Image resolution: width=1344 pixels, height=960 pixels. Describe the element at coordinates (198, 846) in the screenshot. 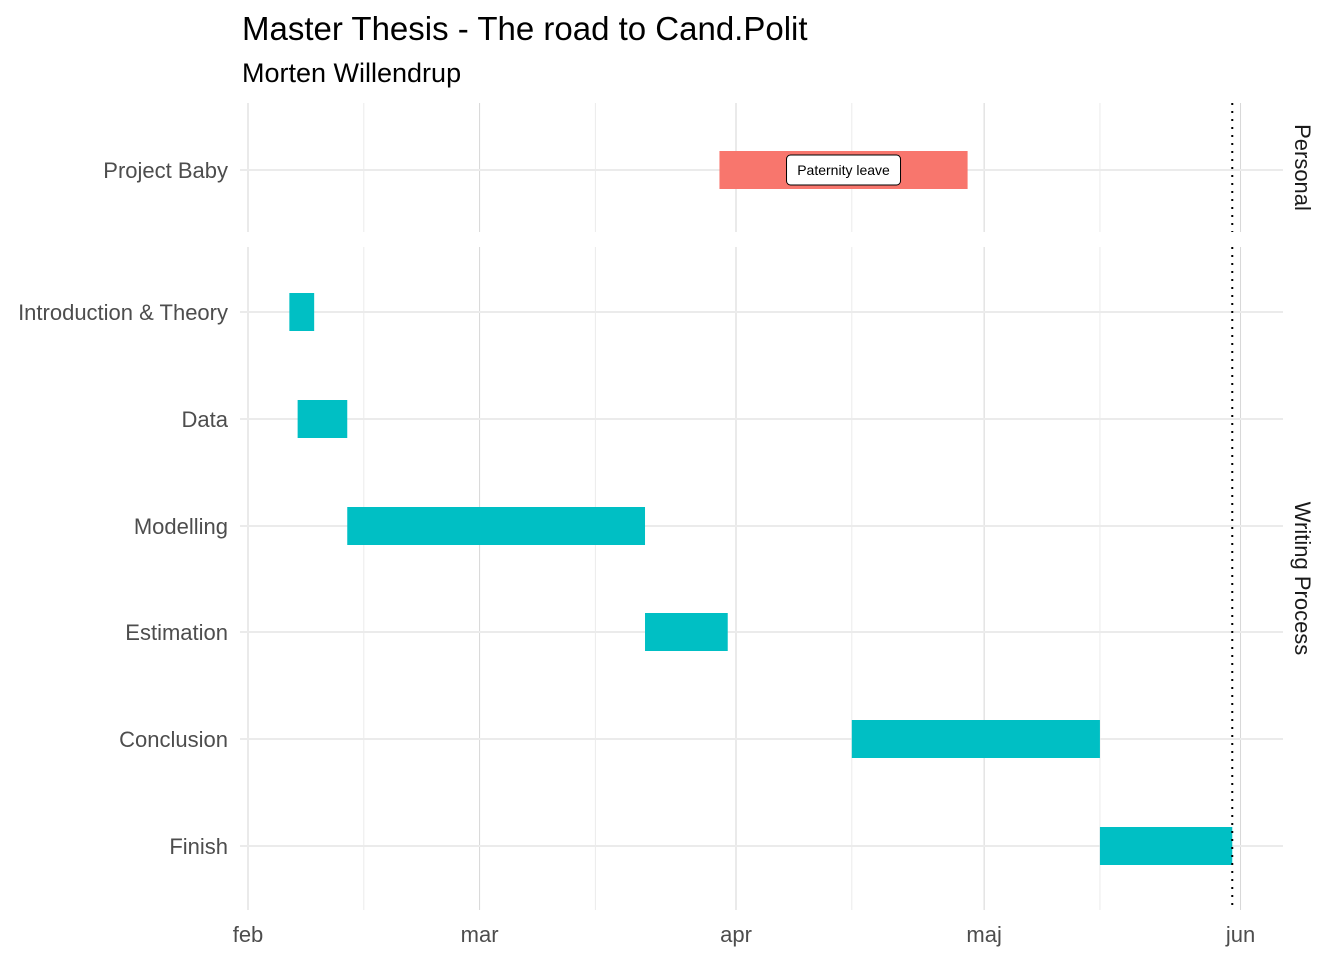

I see `task-label-finish: Finish` at that location.